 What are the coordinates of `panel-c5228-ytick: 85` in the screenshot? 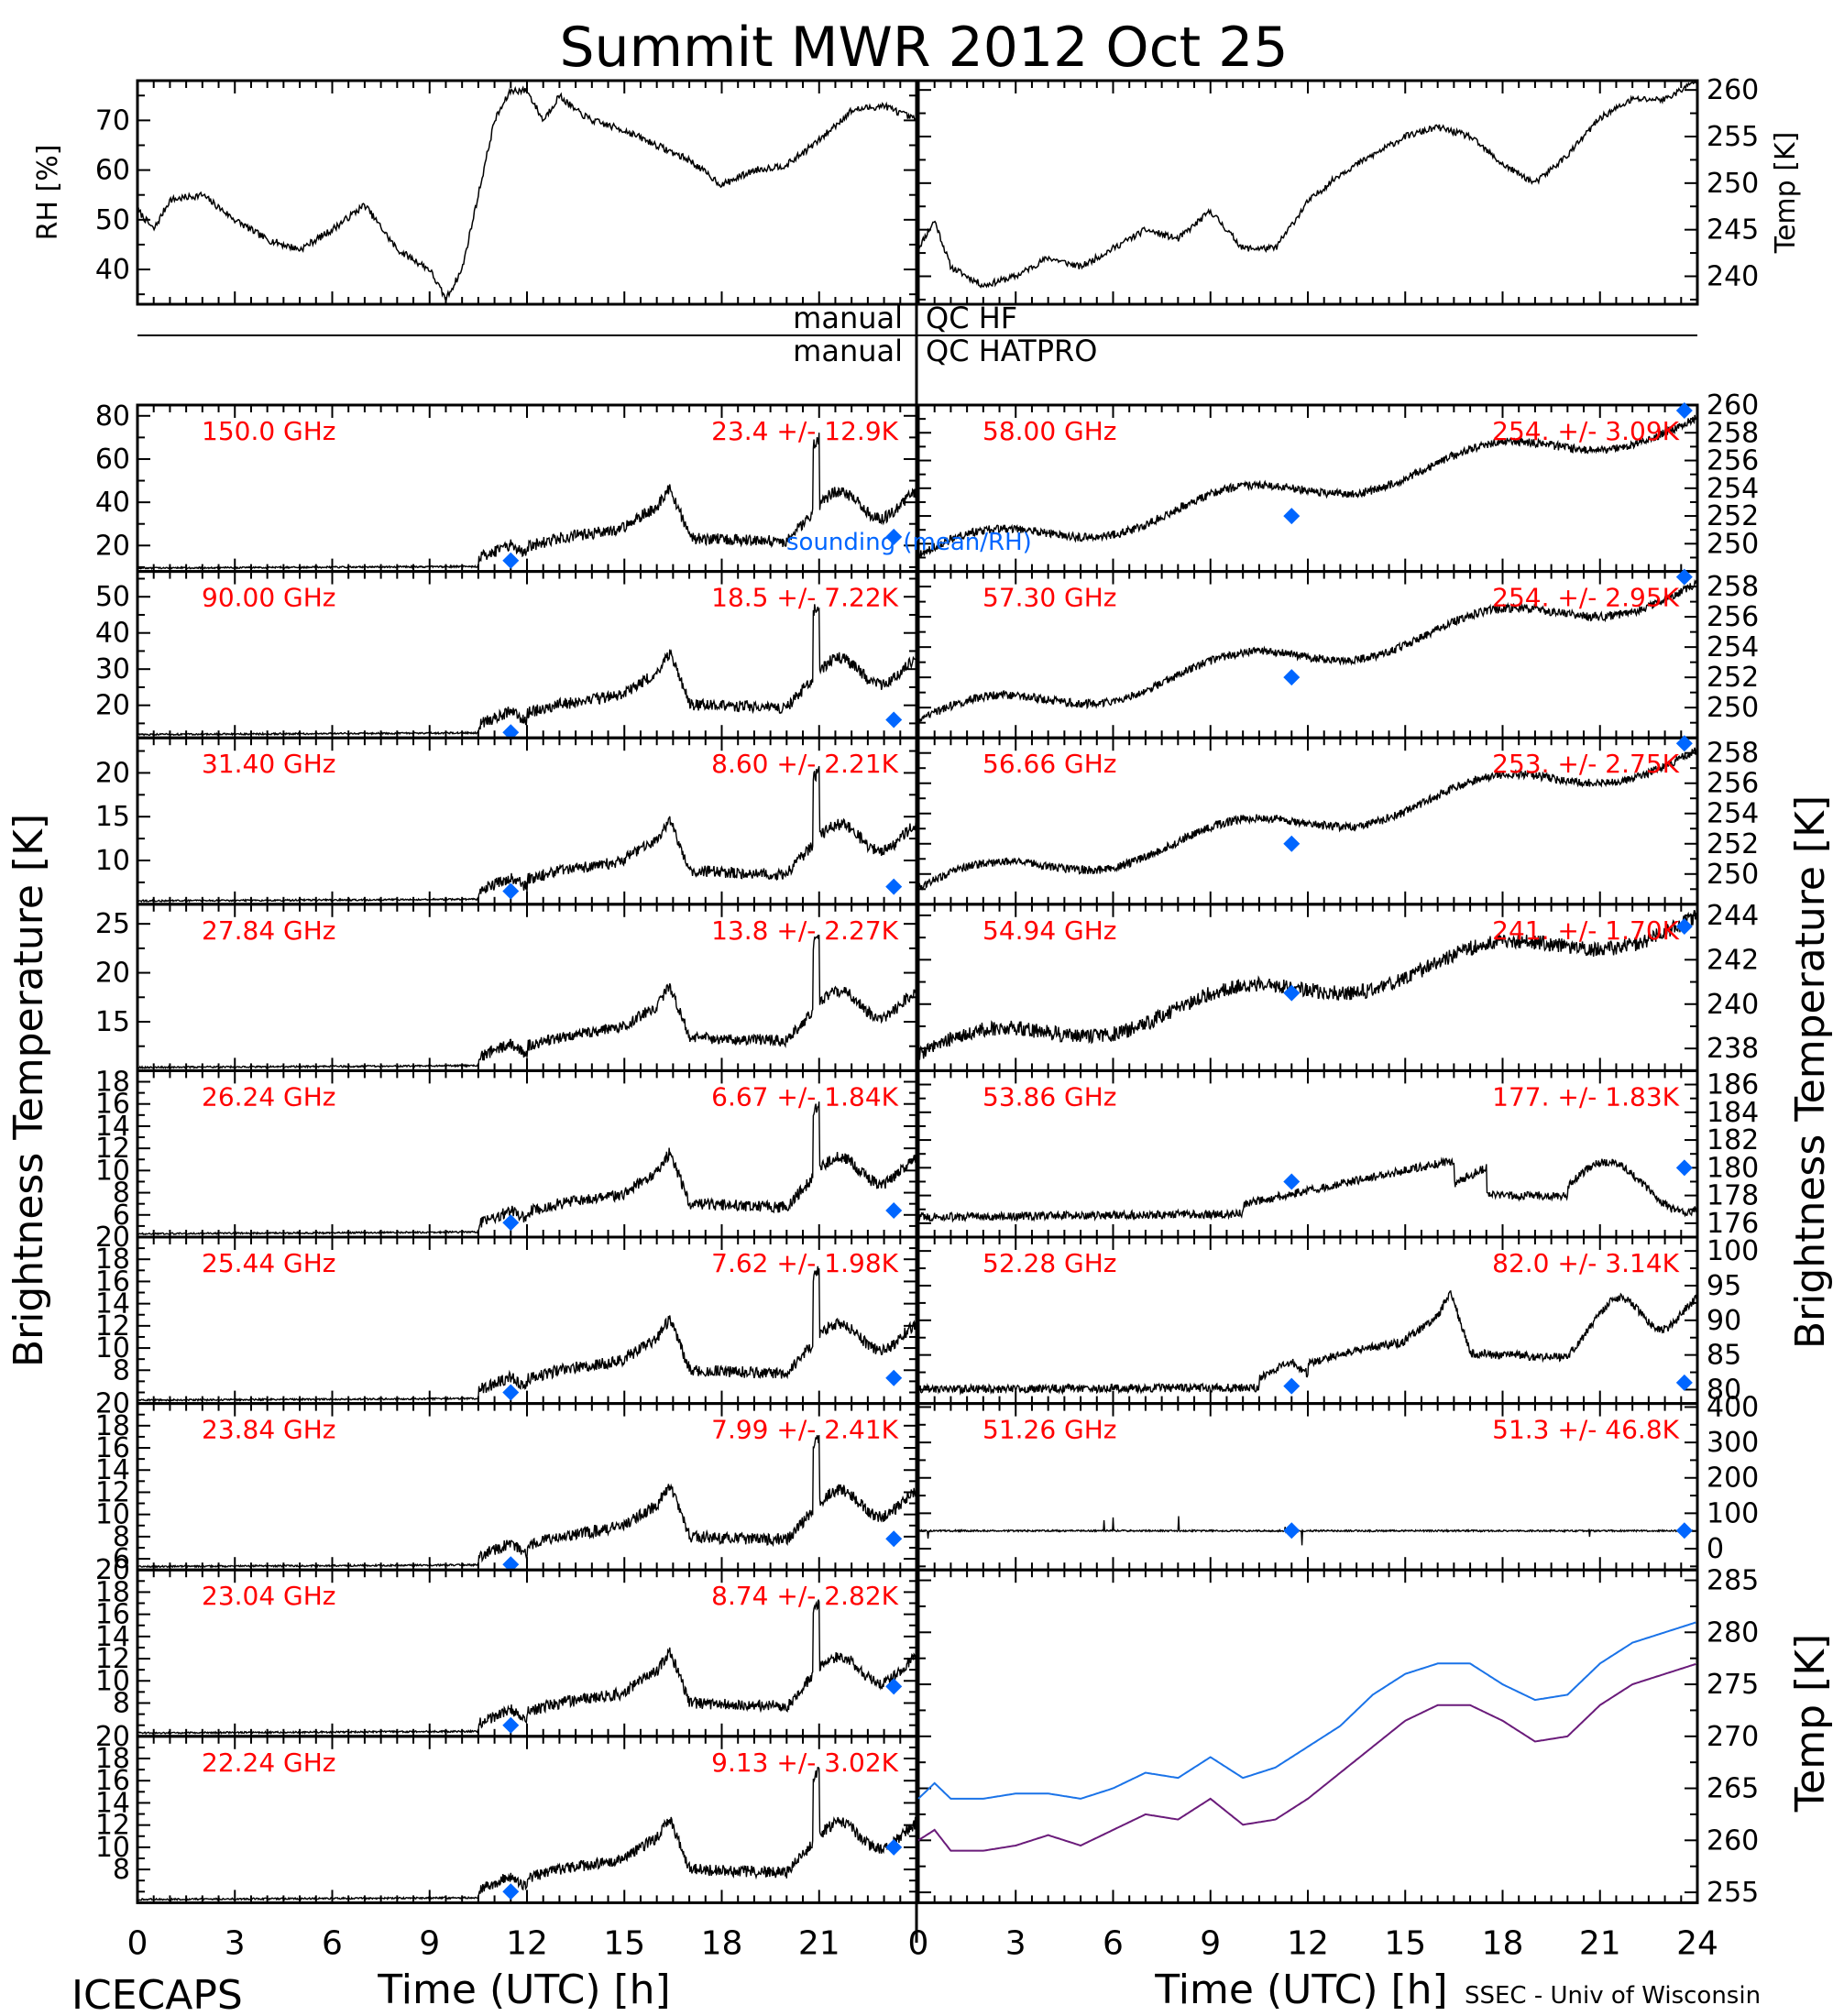 It's located at (1724, 1356).